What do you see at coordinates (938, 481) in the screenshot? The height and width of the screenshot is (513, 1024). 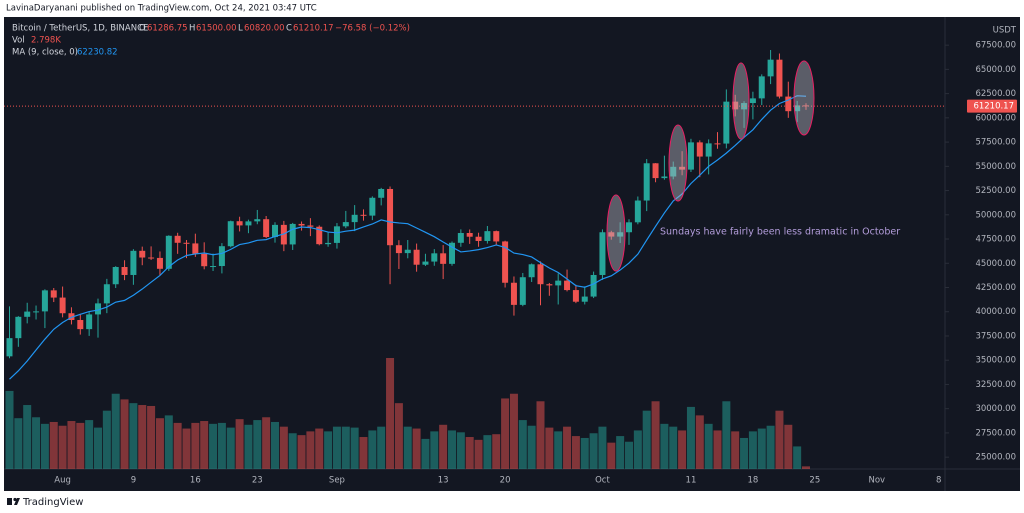 I see `x-tick-label: 8` at bounding box center [938, 481].